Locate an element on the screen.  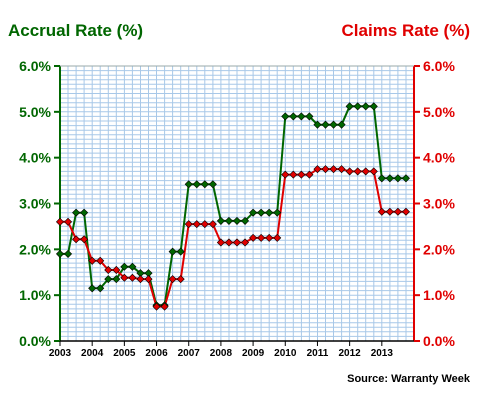
x-tick-label: 2011 is located at coordinates (318, 353).